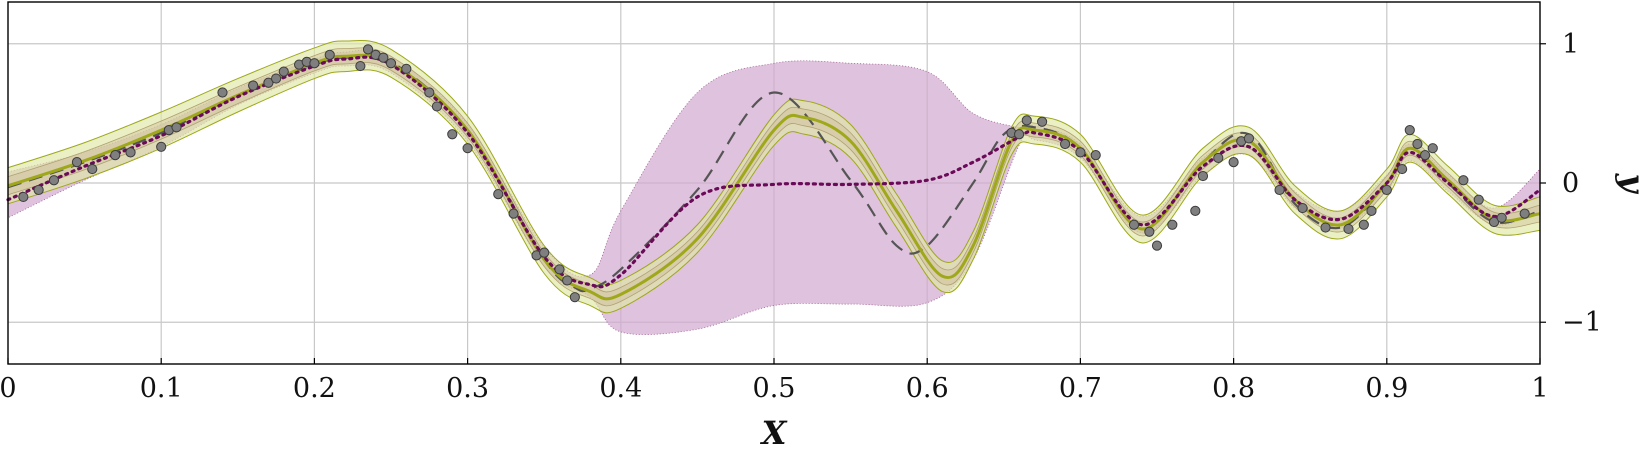 Image resolution: width=1644 pixels, height=449 pixels. What do you see at coordinates (1080, 388) in the screenshot?
I see `x-tick-label: 0.7` at bounding box center [1080, 388].